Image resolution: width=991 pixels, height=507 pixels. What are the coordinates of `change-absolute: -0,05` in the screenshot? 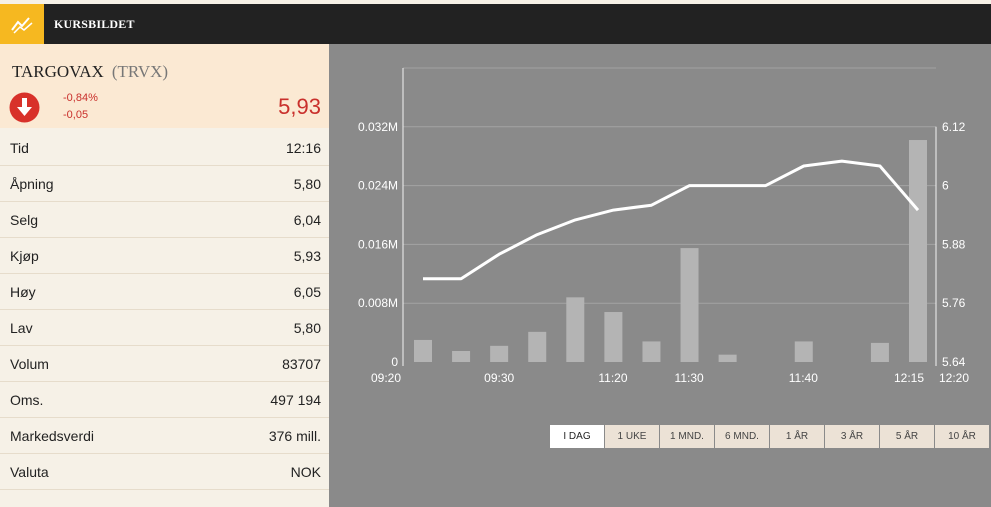 It's located at (76, 115).